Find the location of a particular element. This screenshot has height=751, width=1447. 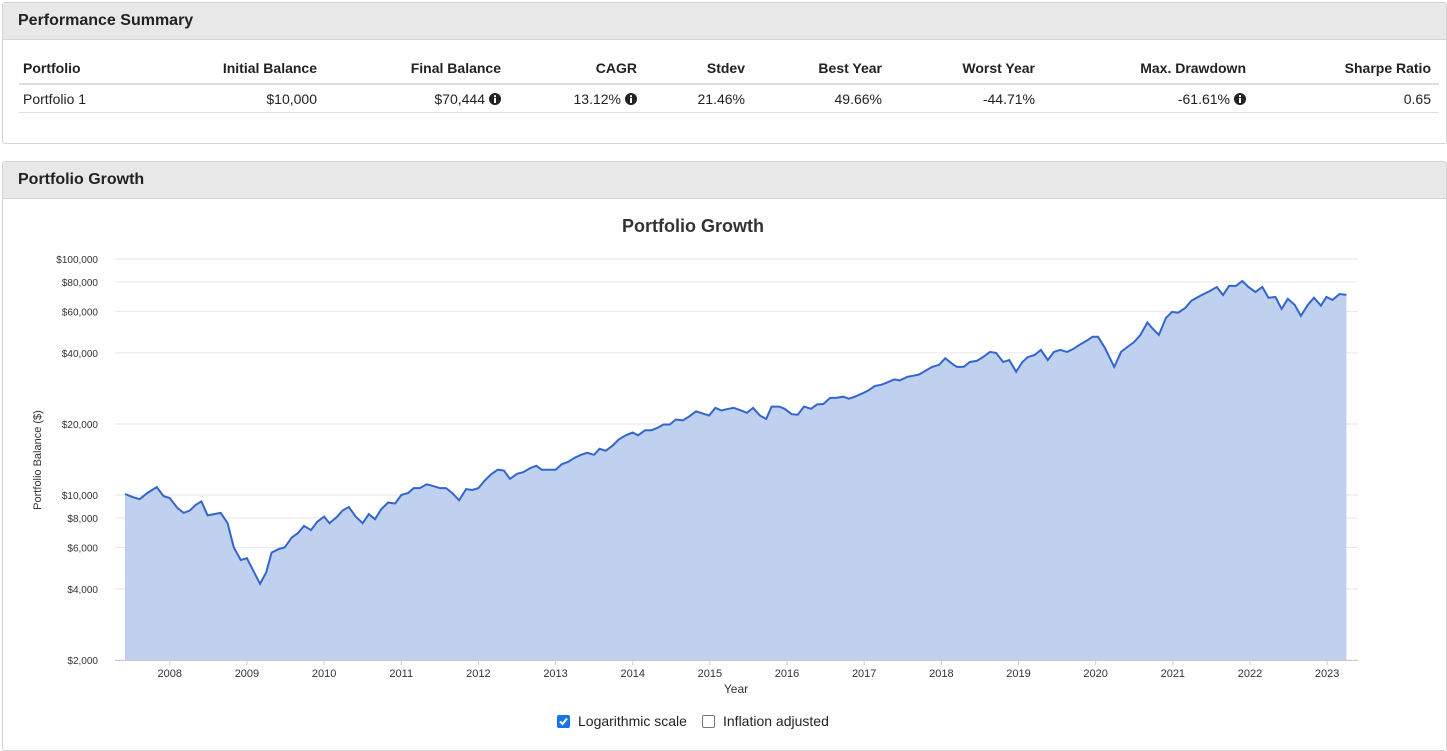

checkbox-control: Inflation adjusted is located at coordinates (765, 721).